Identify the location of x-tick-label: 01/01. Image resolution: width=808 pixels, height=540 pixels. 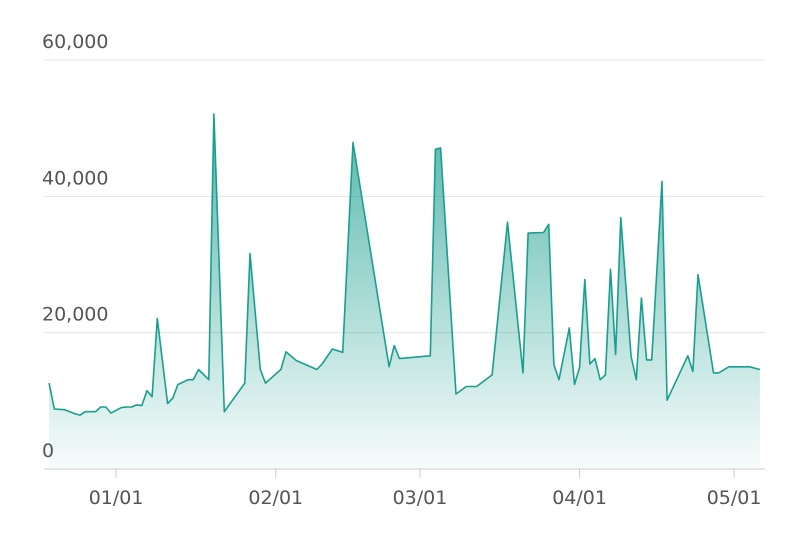
(116, 498).